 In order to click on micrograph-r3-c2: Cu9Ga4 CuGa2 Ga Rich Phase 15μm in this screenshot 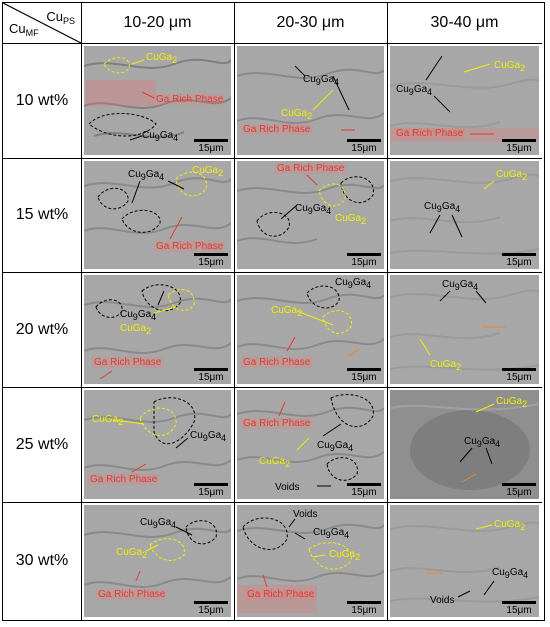, I will do `click(311, 330)`.